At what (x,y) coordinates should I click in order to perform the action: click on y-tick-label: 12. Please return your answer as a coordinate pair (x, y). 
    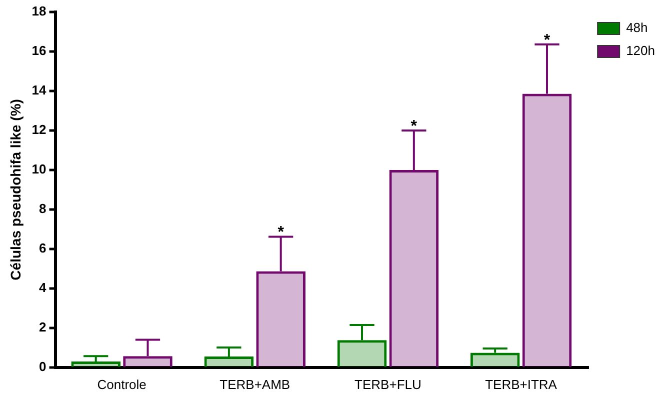
    Looking at the image, I should click on (39, 130).